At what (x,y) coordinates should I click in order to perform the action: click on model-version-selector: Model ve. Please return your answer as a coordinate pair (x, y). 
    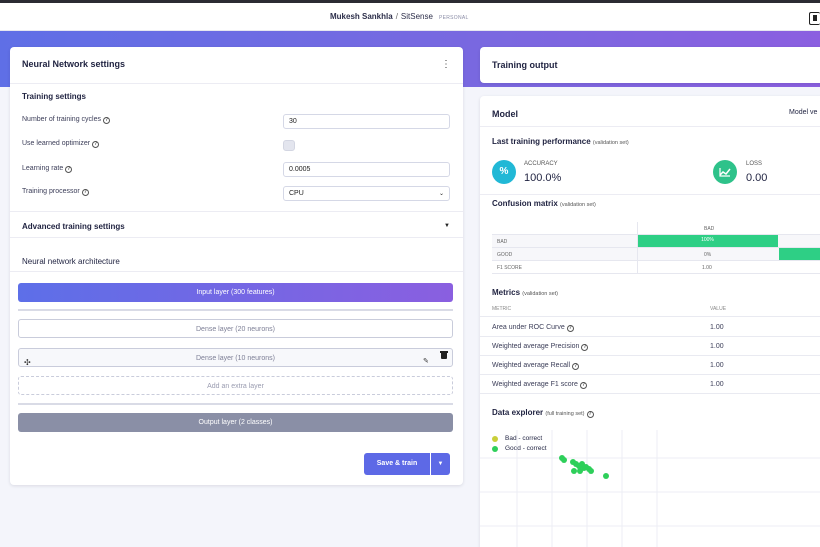
    Looking at the image, I should click on (803, 112).